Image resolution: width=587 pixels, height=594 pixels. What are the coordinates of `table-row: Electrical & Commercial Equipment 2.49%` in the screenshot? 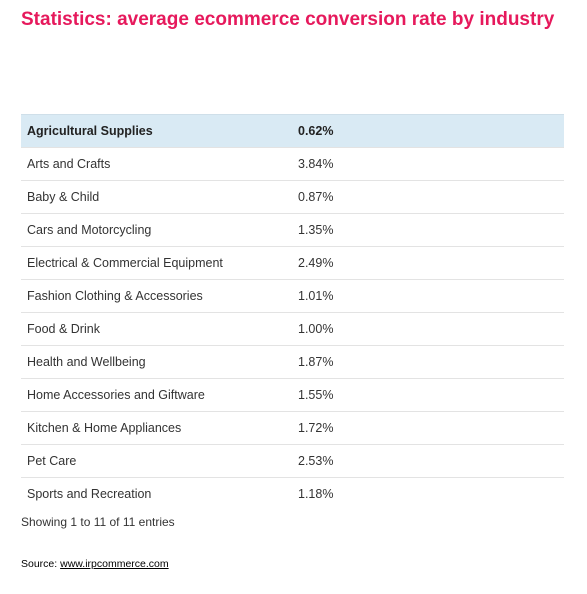 It's located at (292, 263).